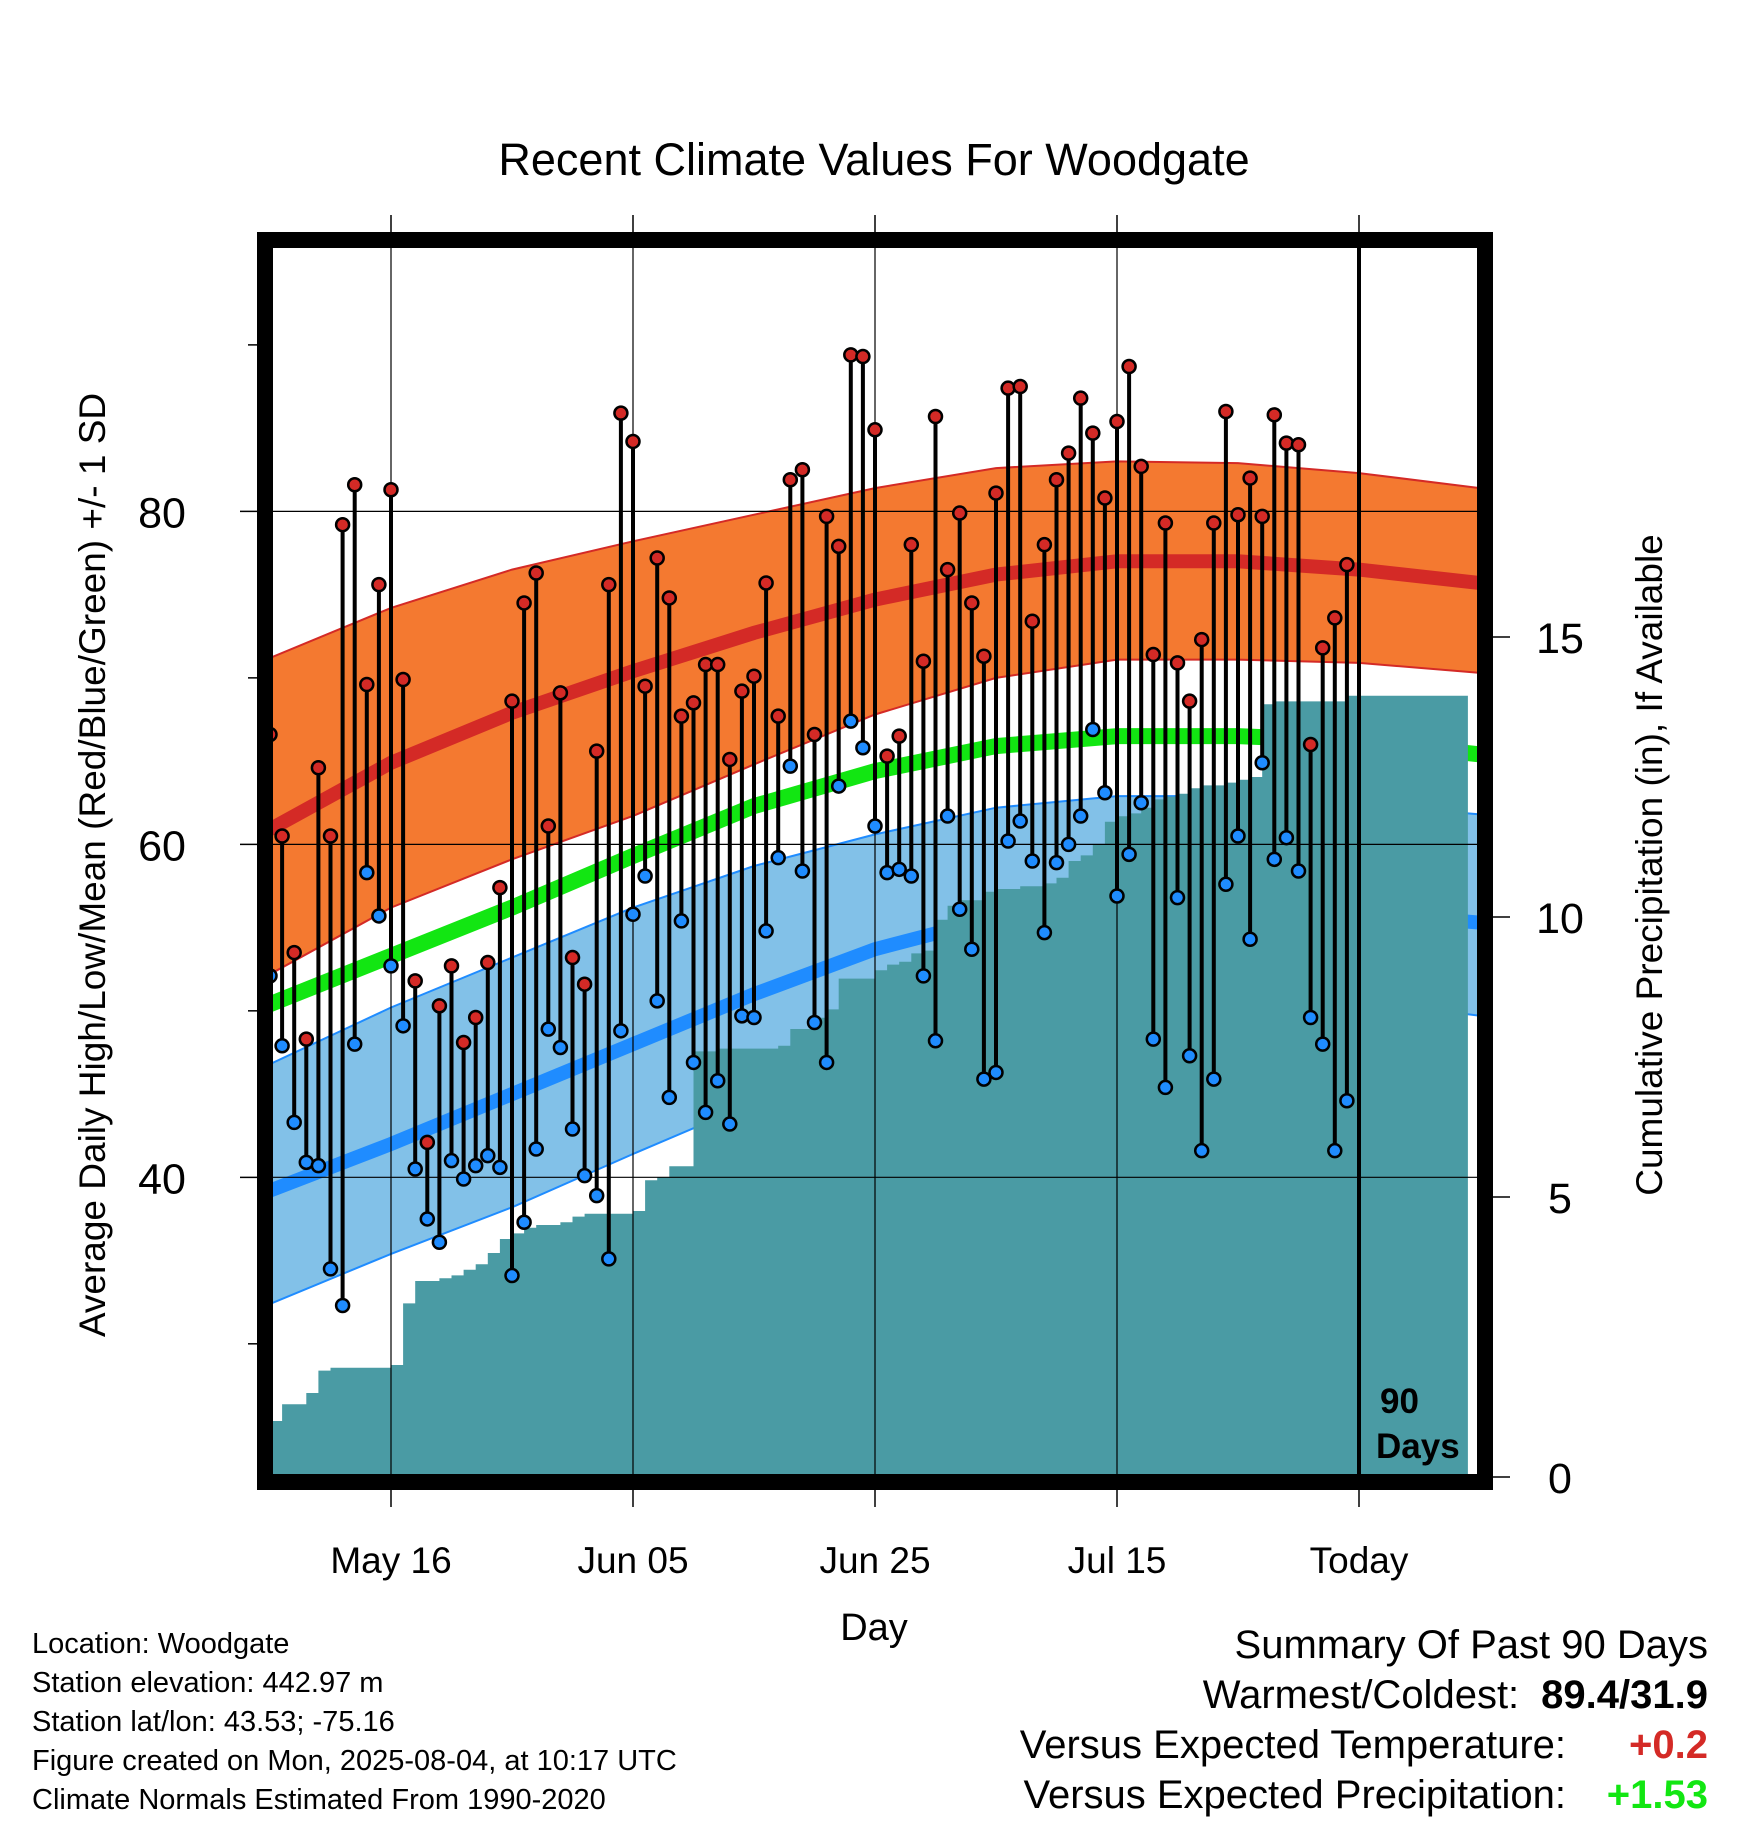 Image resolution: width=1748 pixels, height=1828 pixels. What do you see at coordinates (1560, 639) in the screenshot?
I see `y-right-tick-label-3: 15` at bounding box center [1560, 639].